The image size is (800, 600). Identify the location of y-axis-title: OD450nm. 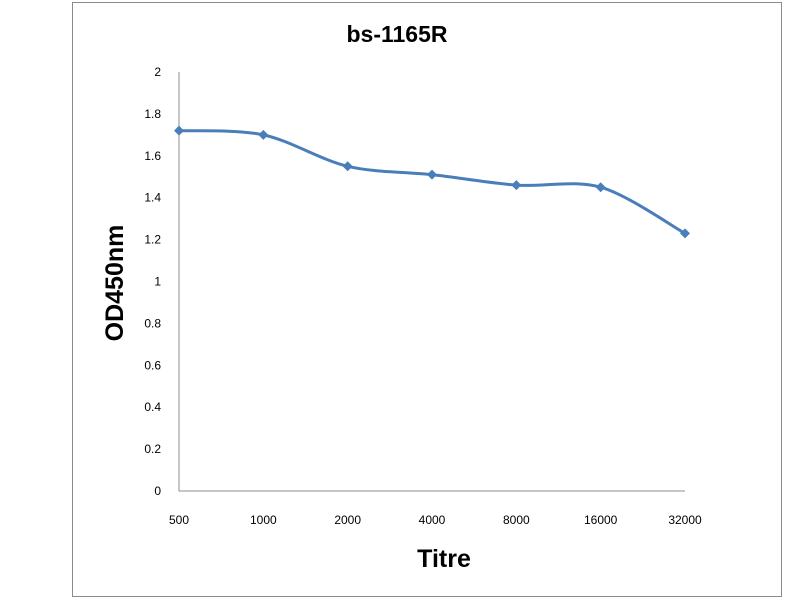
(115, 283).